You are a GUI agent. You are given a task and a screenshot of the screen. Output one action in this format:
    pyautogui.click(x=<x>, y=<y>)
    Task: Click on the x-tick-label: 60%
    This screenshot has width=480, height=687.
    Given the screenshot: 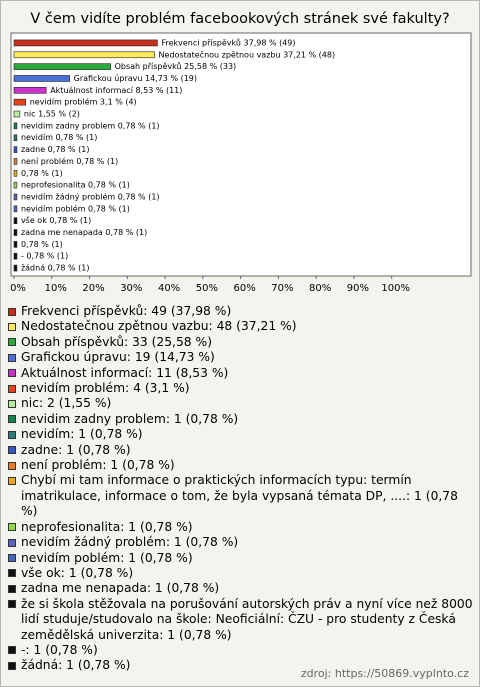 What is the action you would take?
    pyautogui.click(x=244, y=288)
    